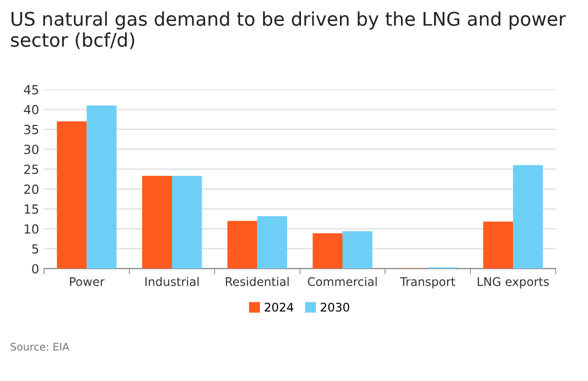 This screenshot has height=381, width=588. What do you see at coordinates (257, 281) in the screenshot?
I see `x-tick-label: Residential` at bounding box center [257, 281].